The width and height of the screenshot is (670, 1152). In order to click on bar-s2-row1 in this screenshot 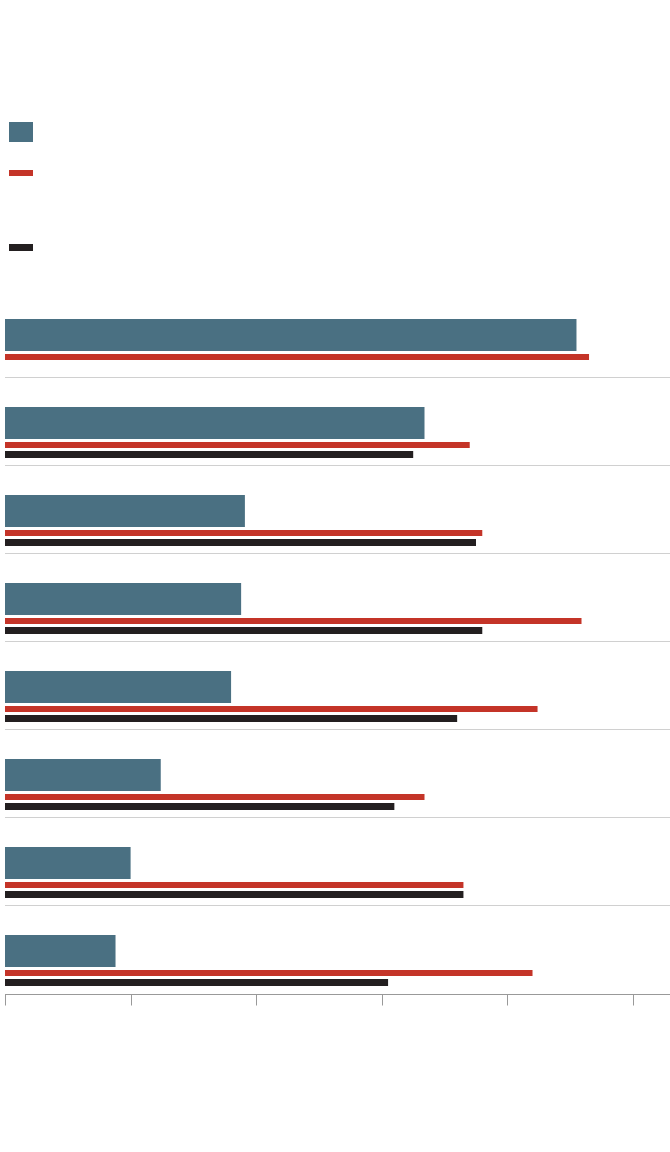, I will do `click(297, 357)`.